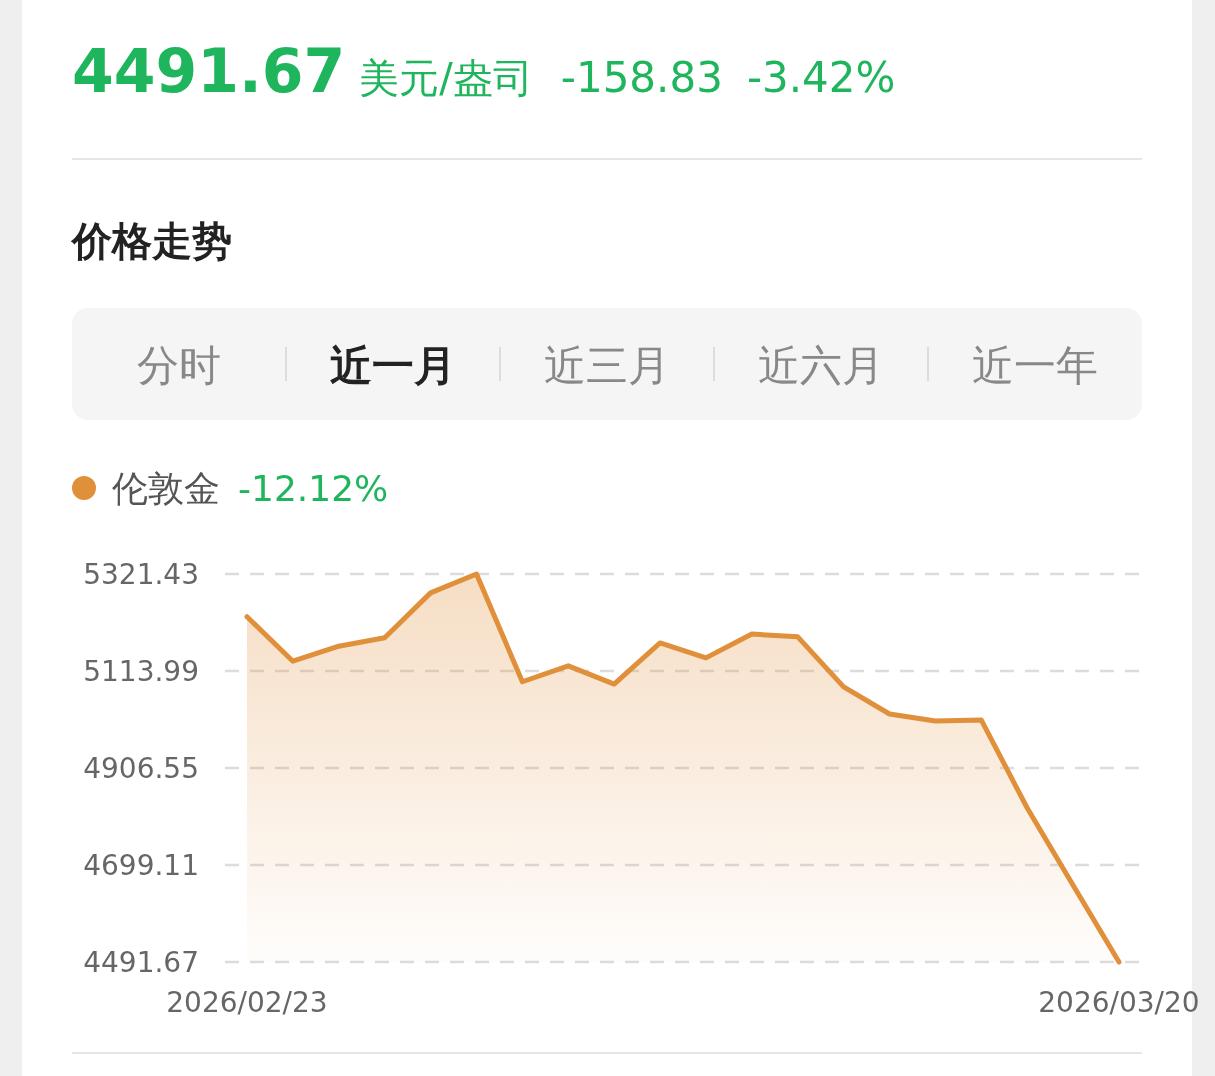 This screenshot has height=1076, width=1215. What do you see at coordinates (1119, 1002) in the screenshot?
I see `x-tick-label: 2026/03/20` at bounding box center [1119, 1002].